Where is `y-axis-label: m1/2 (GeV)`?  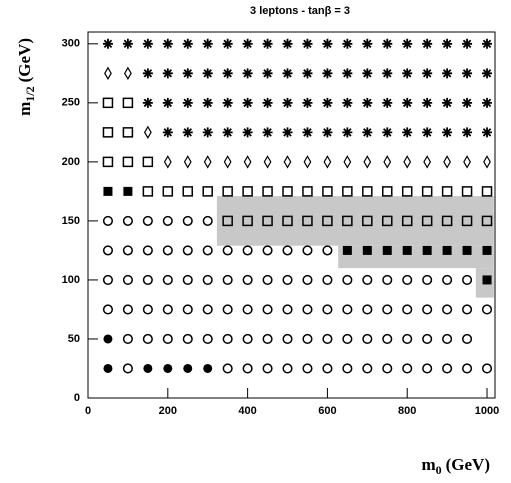 y-axis-label: m1/2 (GeV) is located at coordinates (26, 77).